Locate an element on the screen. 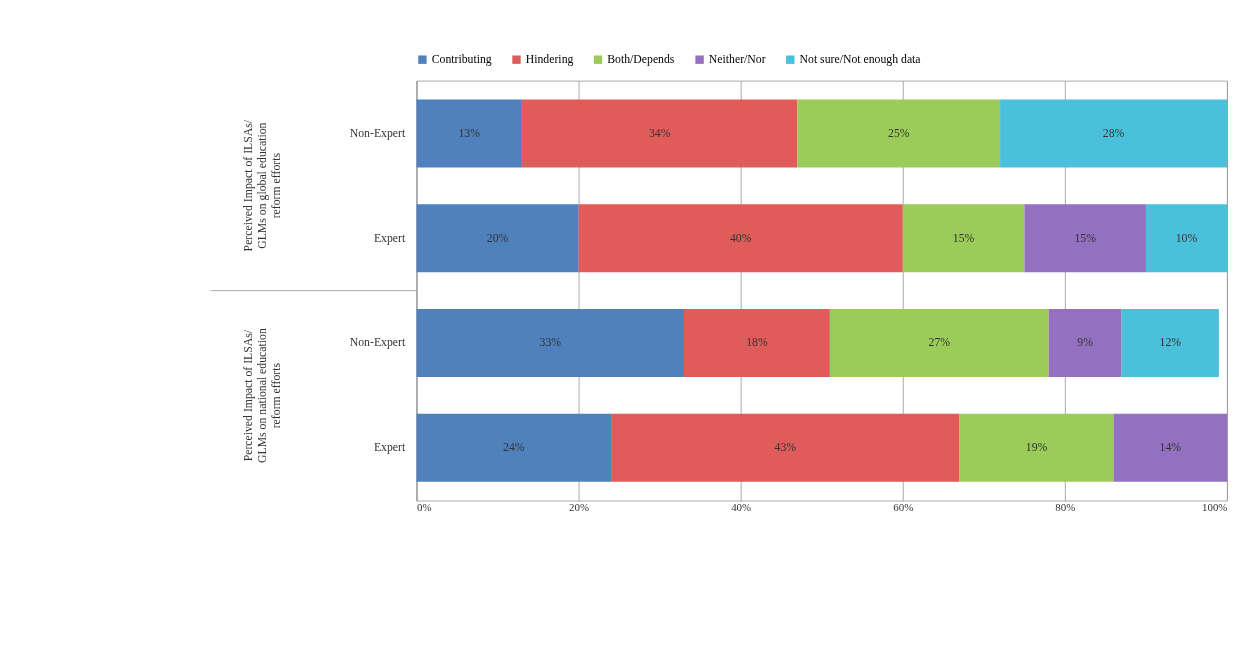 Image resolution: width=1248 pixels, height=671 pixels. x-tick-label: 80% is located at coordinates (1065, 507).